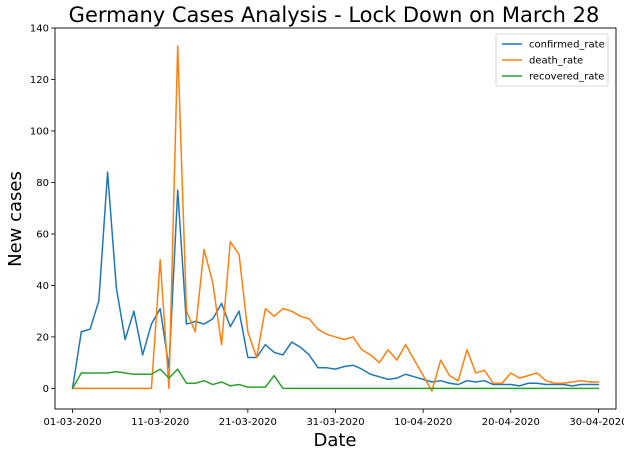 This screenshot has width=624, height=455. What do you see at coordinates (42, 209) in the screenshot?
I see `y-axis-ticks: 0 20 40 60 80 100 120 140` at bounding box center [42, 209].